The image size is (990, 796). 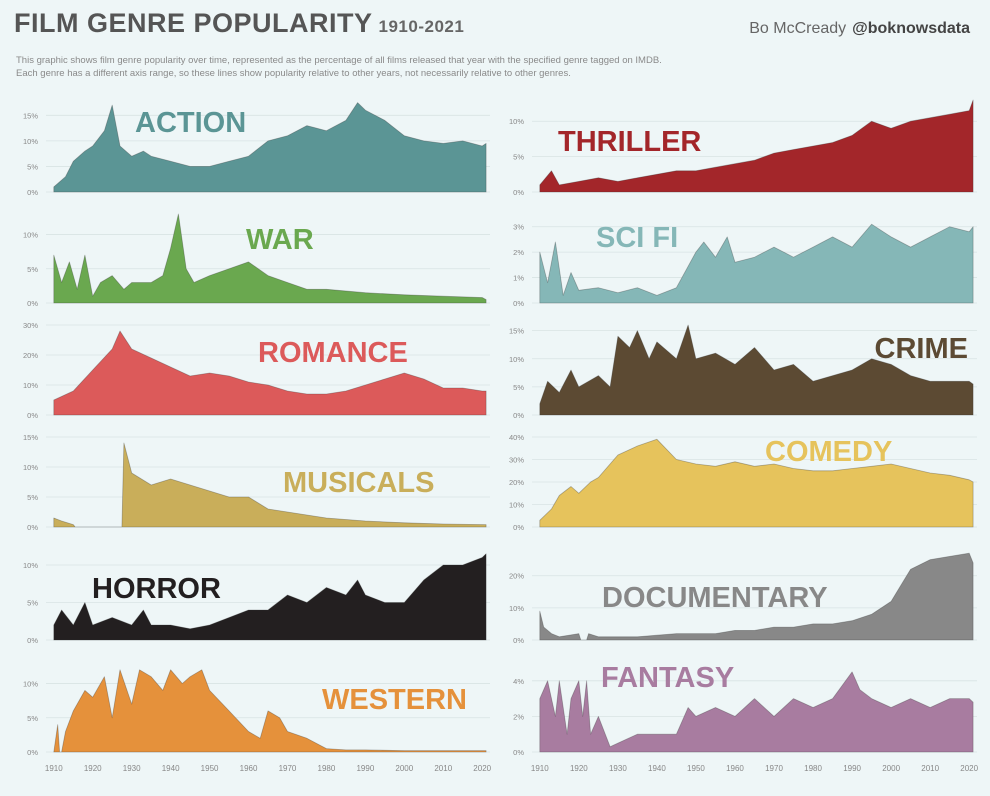 What do you see at coordinates (333, 353) in the screenshot?
I see `genre-label-romance: ROMANCE` at bounding box center [333, 353].